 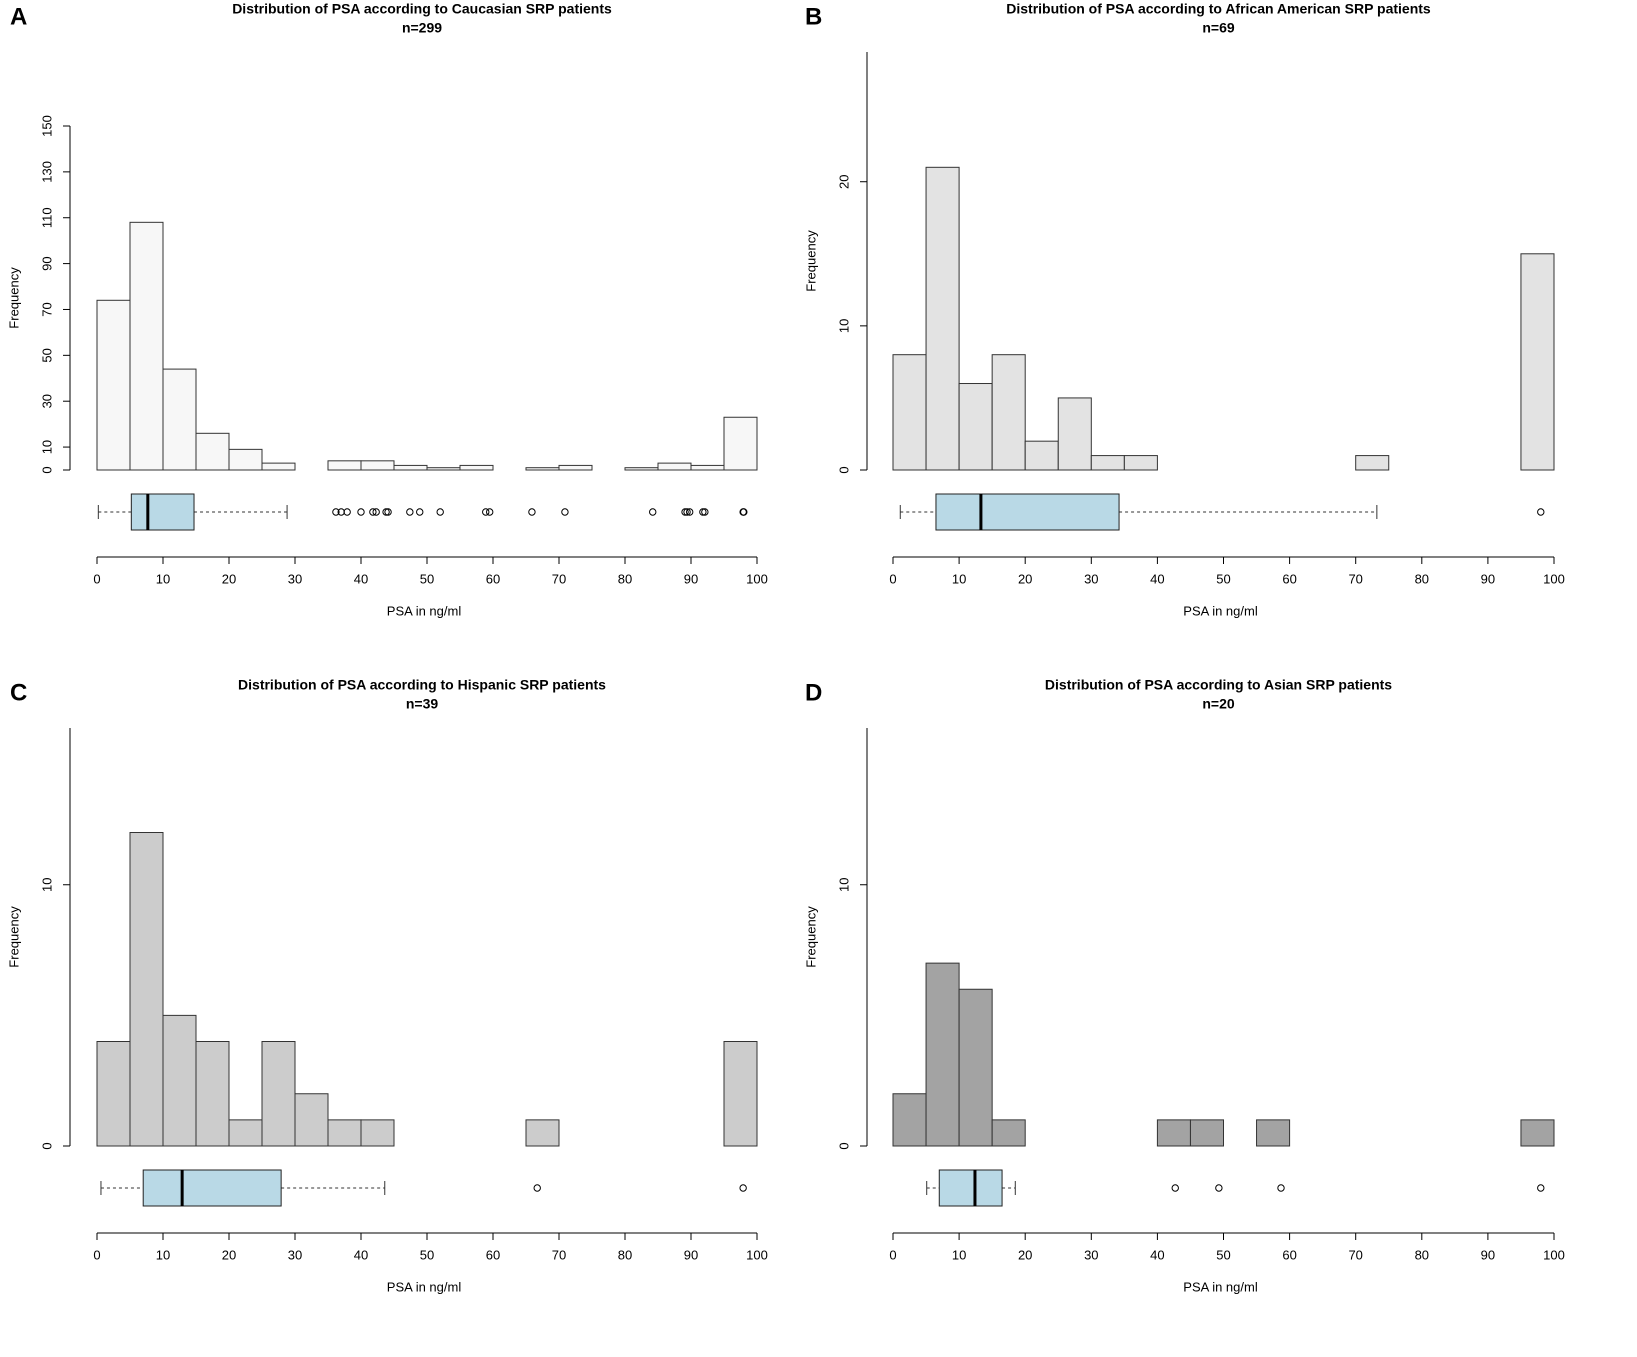 What do you see at coordinates (46, 263) in the screenshot?
I see `y-tick-label: 90` at bounding box center [46, 263].